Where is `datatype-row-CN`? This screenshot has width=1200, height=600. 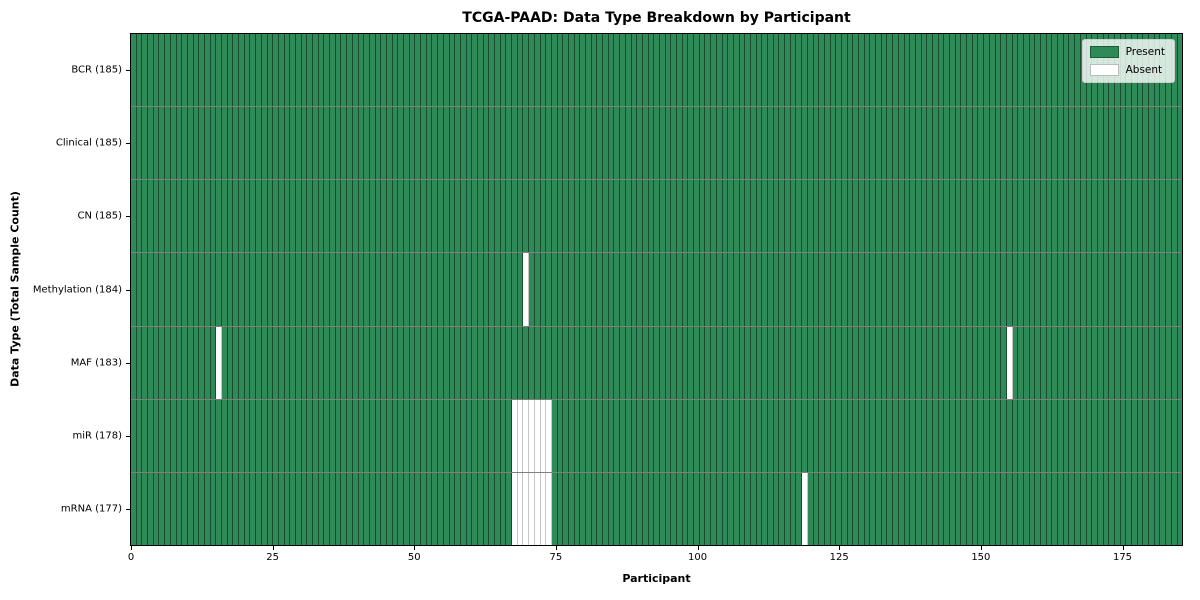 datatype-row-CN is located at coordinates (657, 217).